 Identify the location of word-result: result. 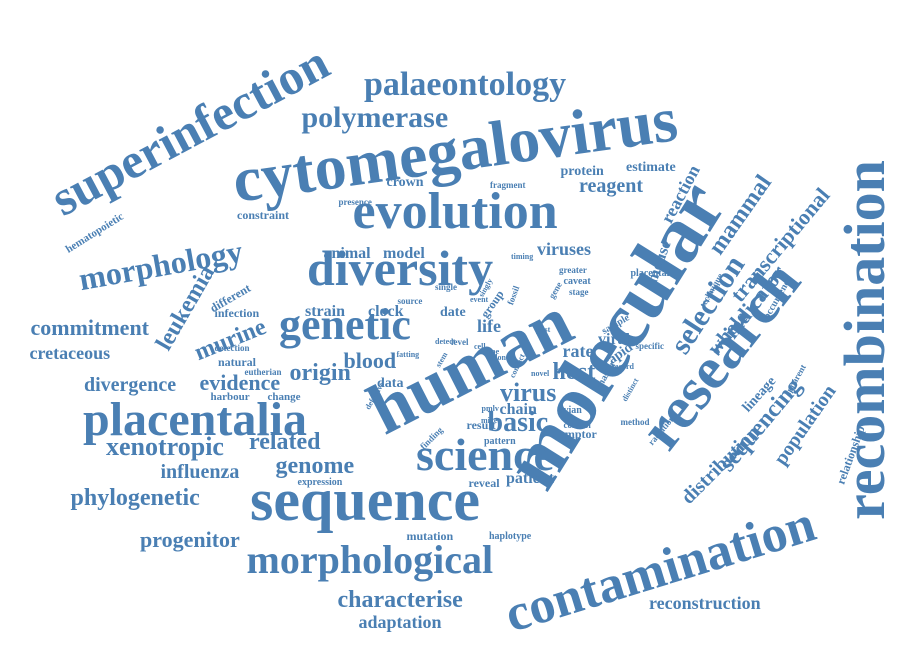
(481, 425).